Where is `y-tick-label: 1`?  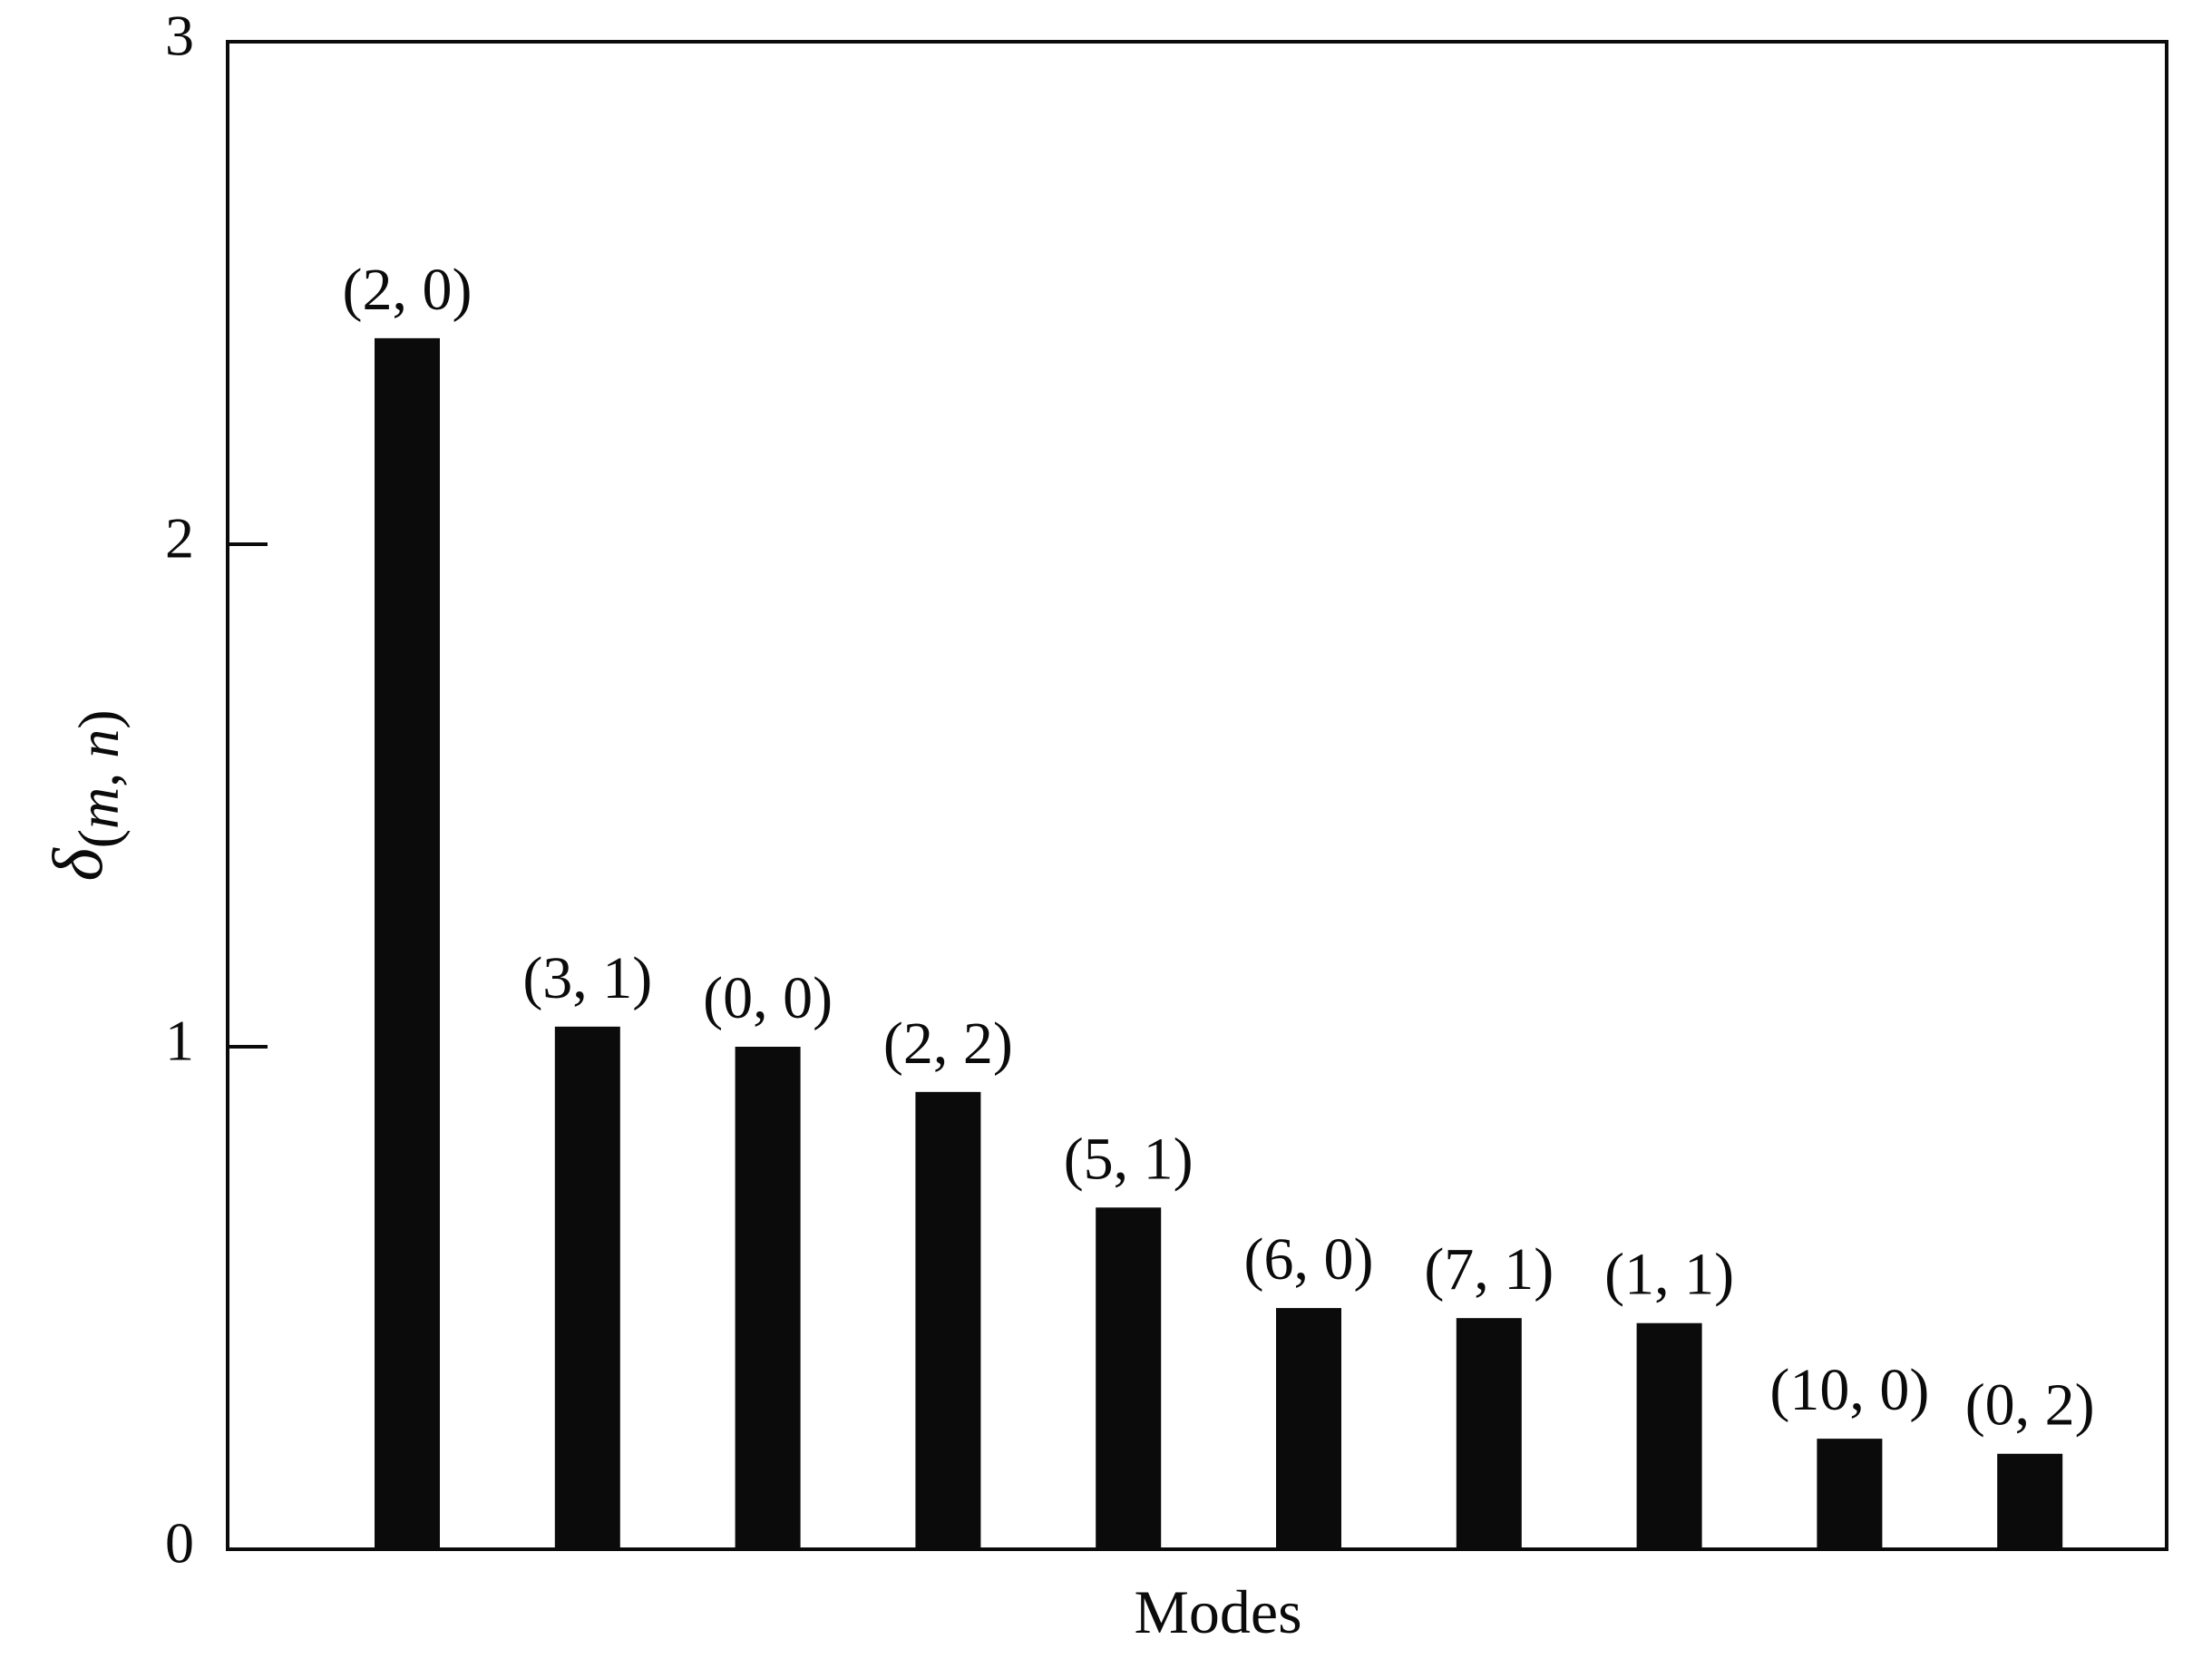 y-tick-label: 1 is located at coordinates (179, 1041).